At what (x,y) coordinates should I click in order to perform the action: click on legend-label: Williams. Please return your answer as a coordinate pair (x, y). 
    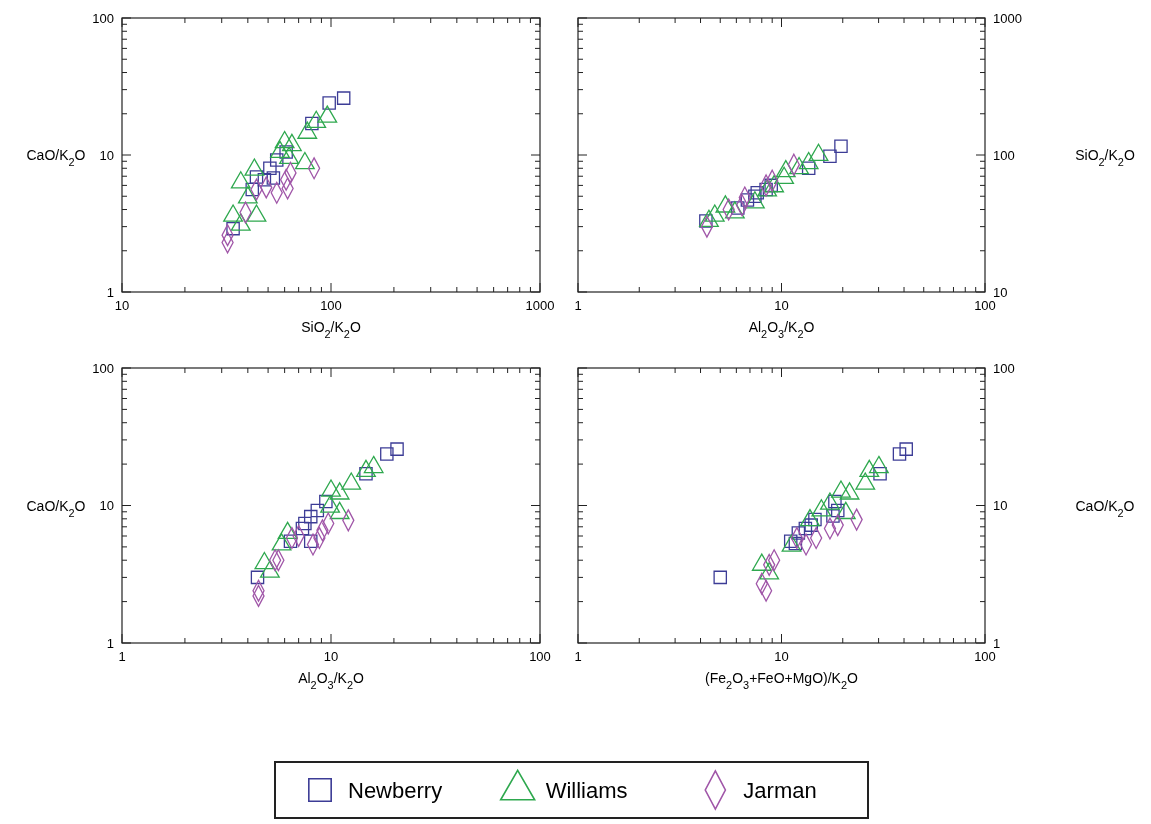
    Looking at the image, I should click on (586, 790).